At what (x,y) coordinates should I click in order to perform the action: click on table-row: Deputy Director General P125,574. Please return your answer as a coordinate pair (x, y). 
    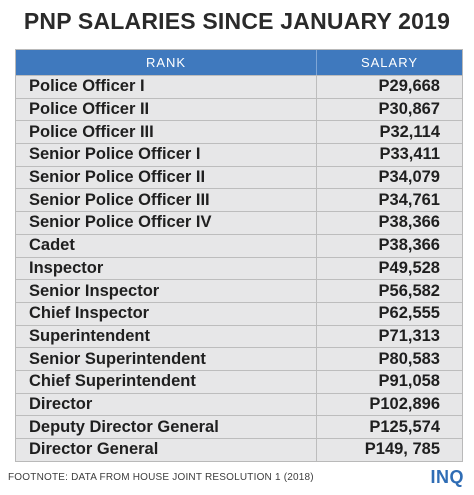
    Looking at the image, I should click on (239, 426).